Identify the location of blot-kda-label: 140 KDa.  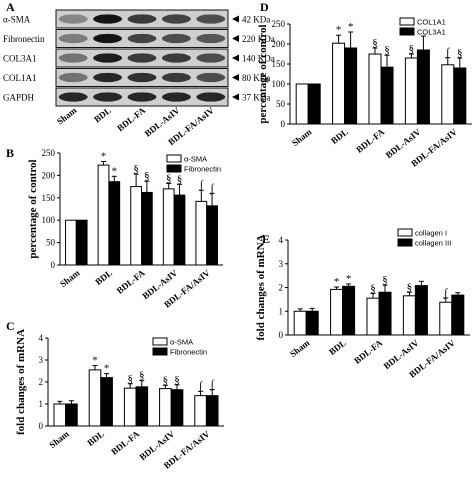
(258, 59).